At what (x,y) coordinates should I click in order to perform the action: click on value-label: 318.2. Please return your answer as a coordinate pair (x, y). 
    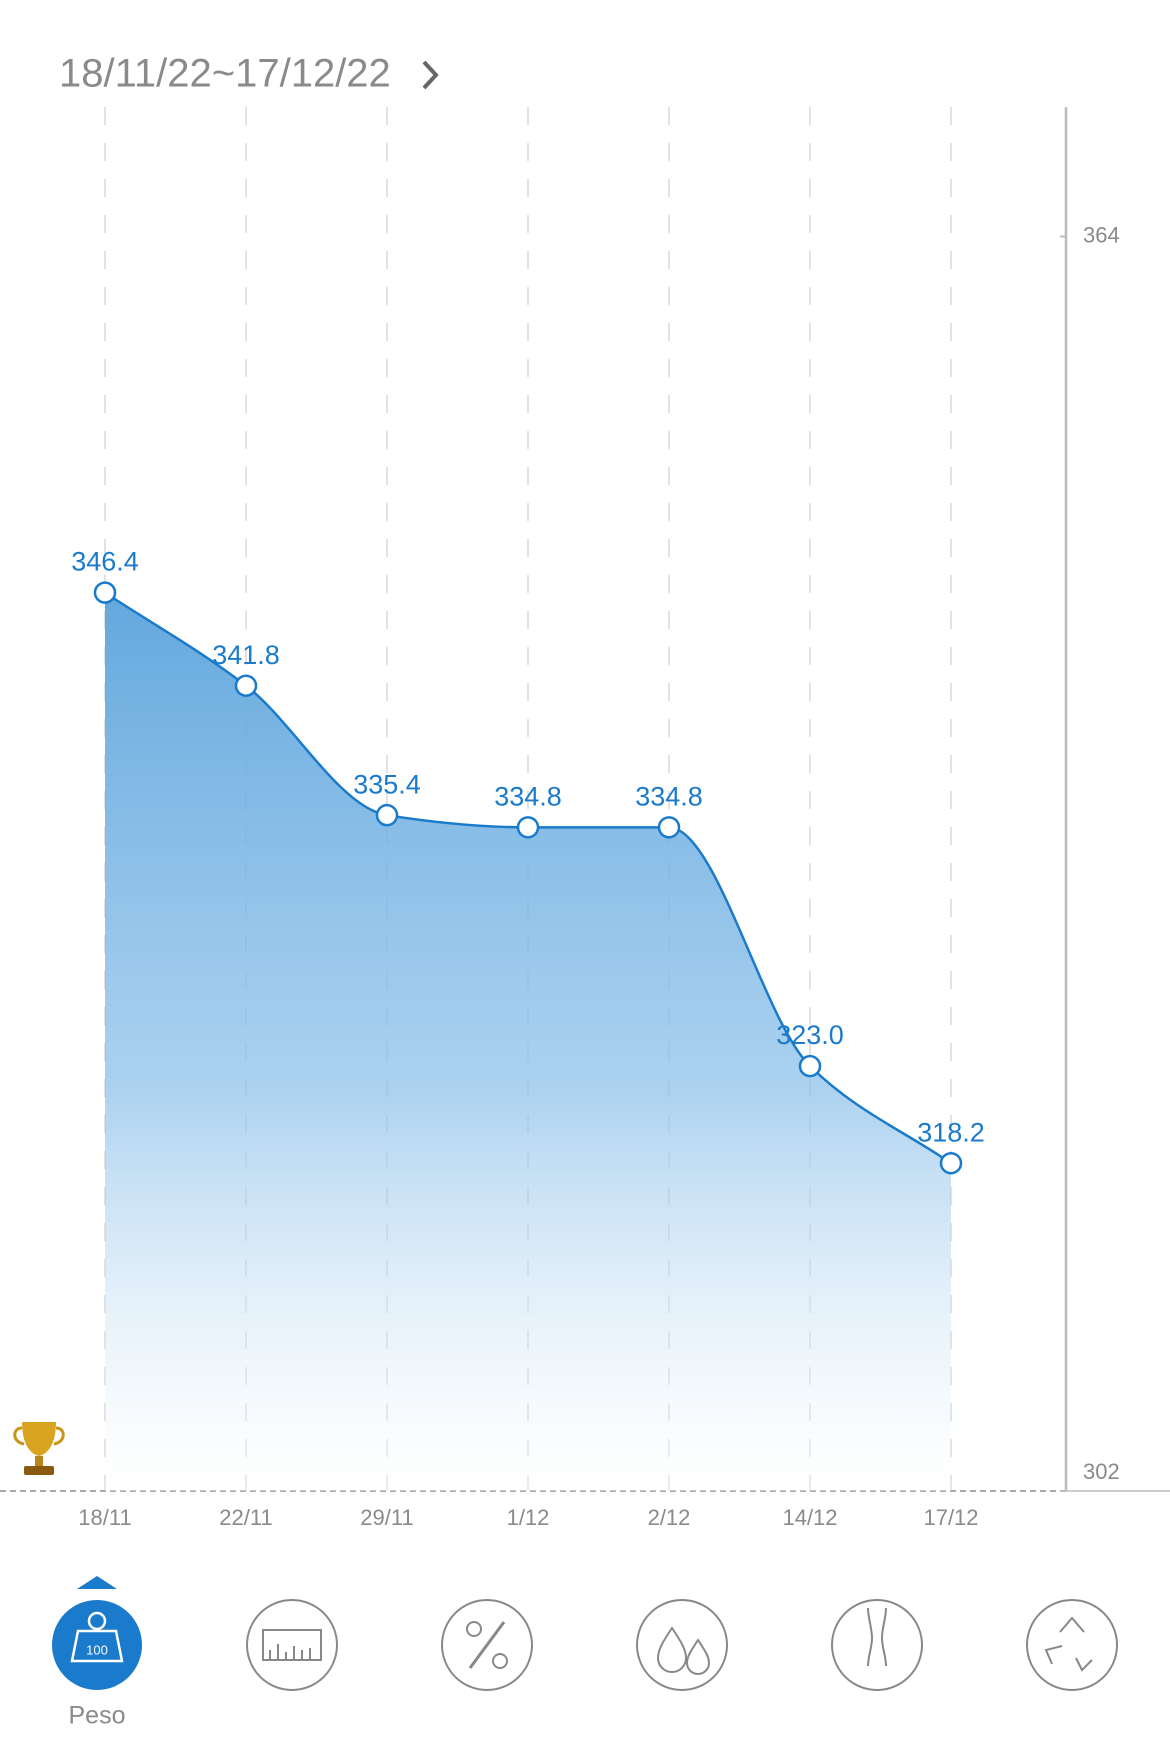
    Looking at the image, I should click on (951, 1132).